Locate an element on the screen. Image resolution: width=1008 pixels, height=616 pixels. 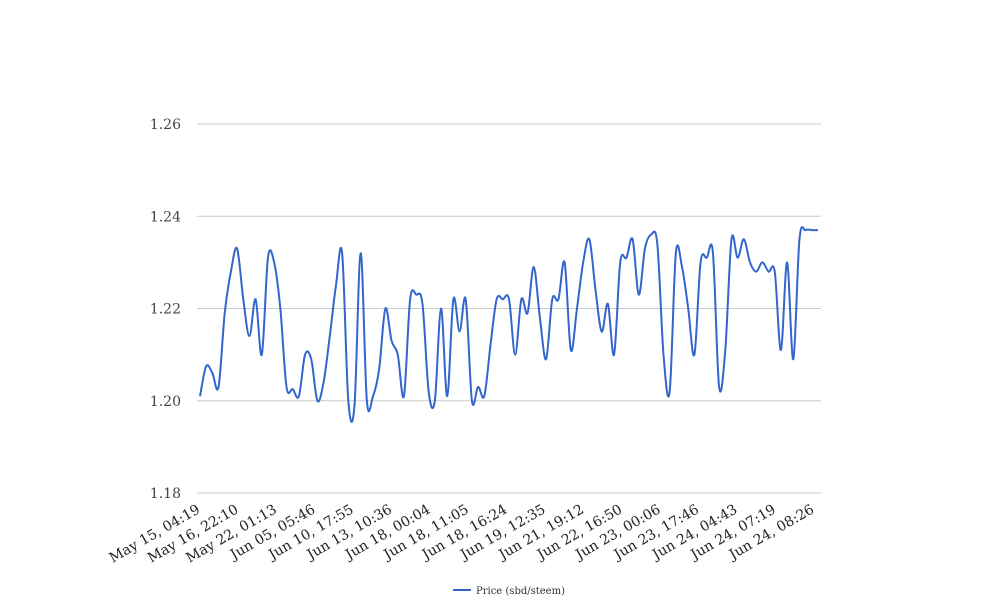
y-axis-ticks: 1.18 1.20 1.22 1.24 1.26 is located at coordinates (165, 309).